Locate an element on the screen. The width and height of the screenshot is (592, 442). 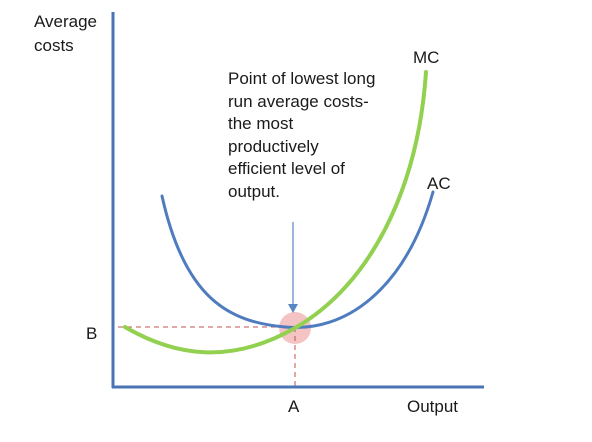
annotation-line: productively is located at coordinates (273, 146).